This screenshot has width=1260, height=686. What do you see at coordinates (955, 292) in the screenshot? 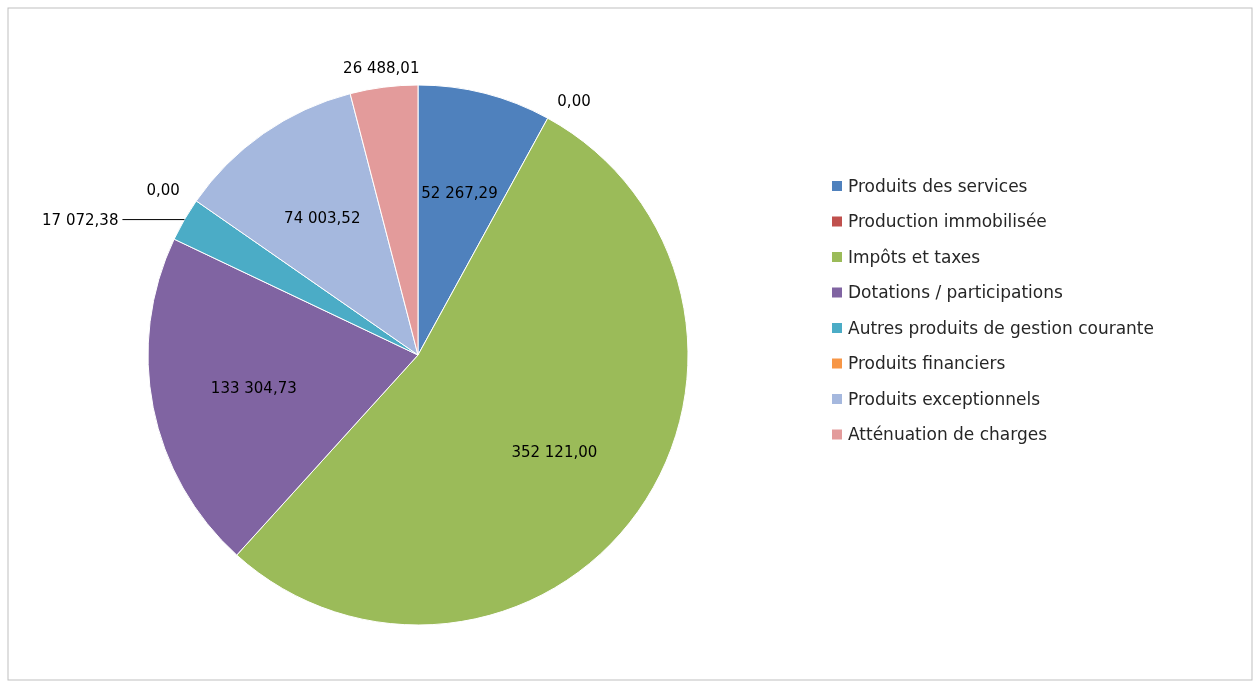
I see `legend-label: Dotations / participations` at bounding box center [955, 292].